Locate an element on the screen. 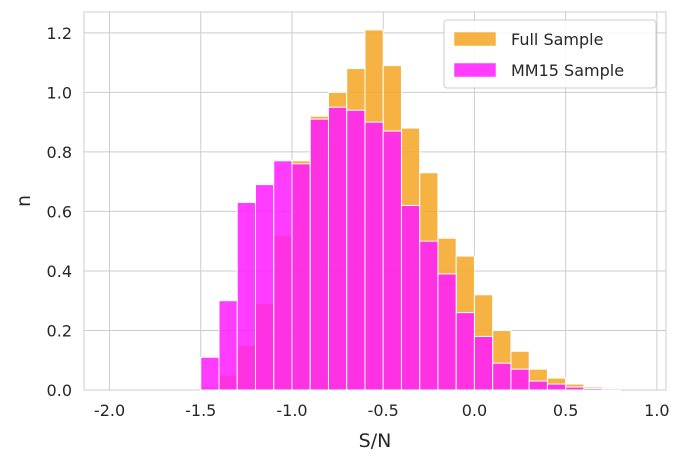 This screenshot has width=683, height=467. legend: Full Sample MM15 Sample is located at coordinates (550, 54).